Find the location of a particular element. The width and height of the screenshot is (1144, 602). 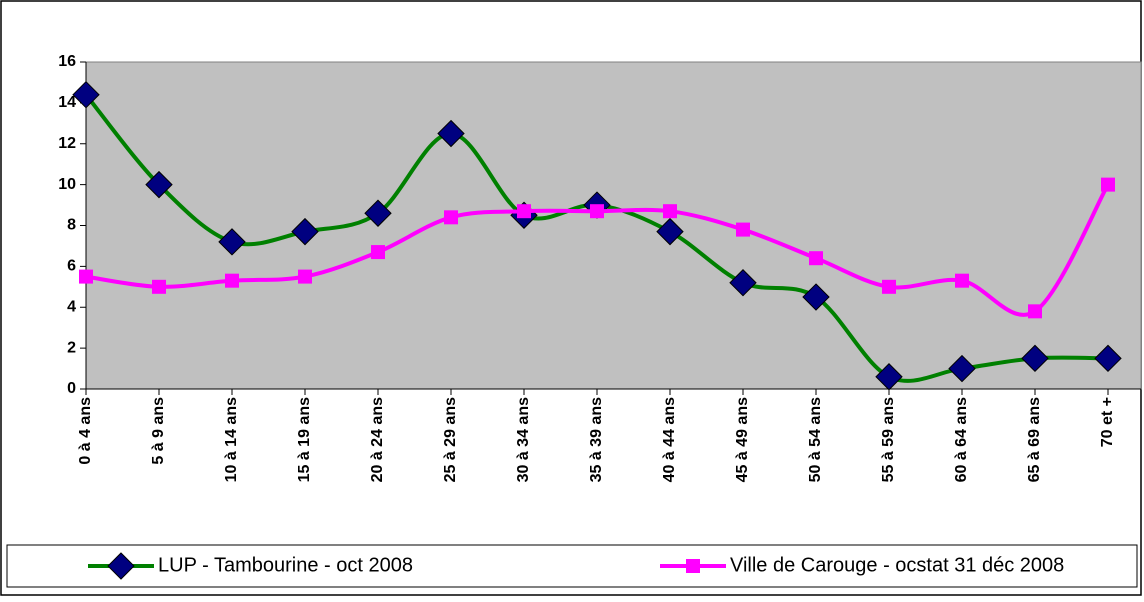

x-tick-label: 45 à 49 ans is located at coordinates (742, 440).